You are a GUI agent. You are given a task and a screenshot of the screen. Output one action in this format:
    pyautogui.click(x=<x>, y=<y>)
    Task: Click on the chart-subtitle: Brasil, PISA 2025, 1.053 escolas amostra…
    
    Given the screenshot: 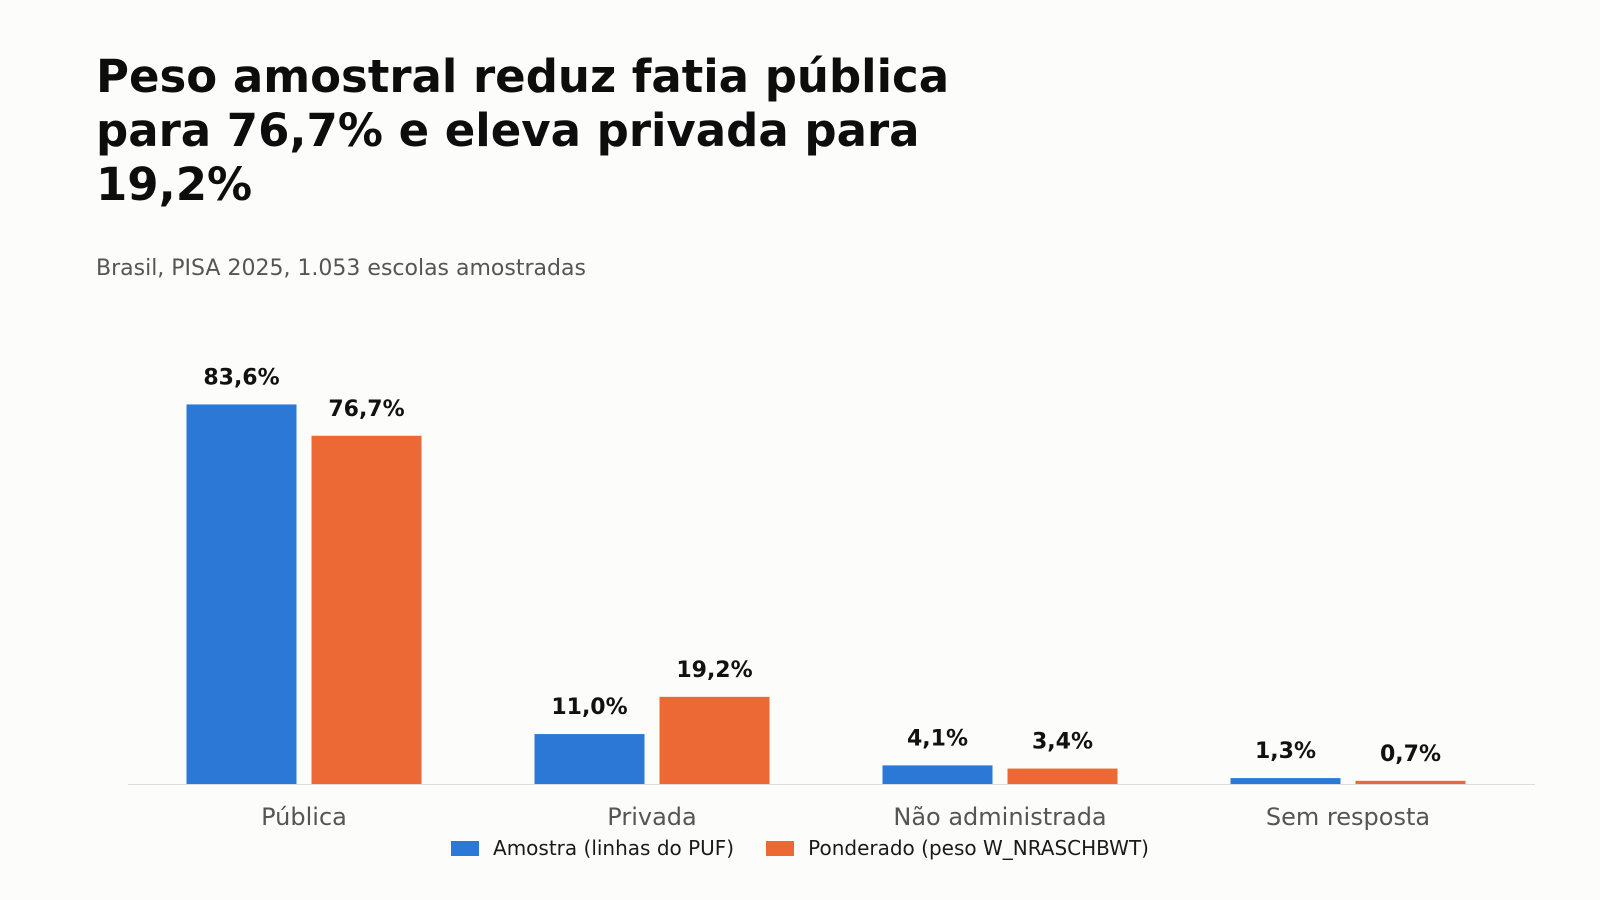 What is the action you would take?
    pyautogui.click(x=341, y=268)
    